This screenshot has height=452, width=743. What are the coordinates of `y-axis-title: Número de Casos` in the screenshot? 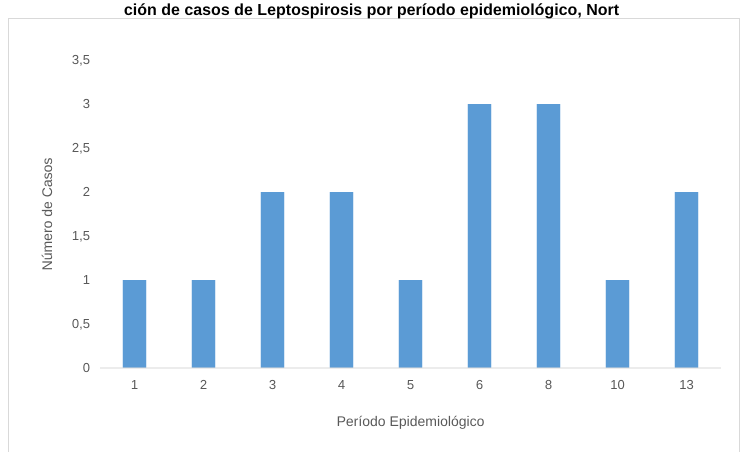 It's located at (47, 214).